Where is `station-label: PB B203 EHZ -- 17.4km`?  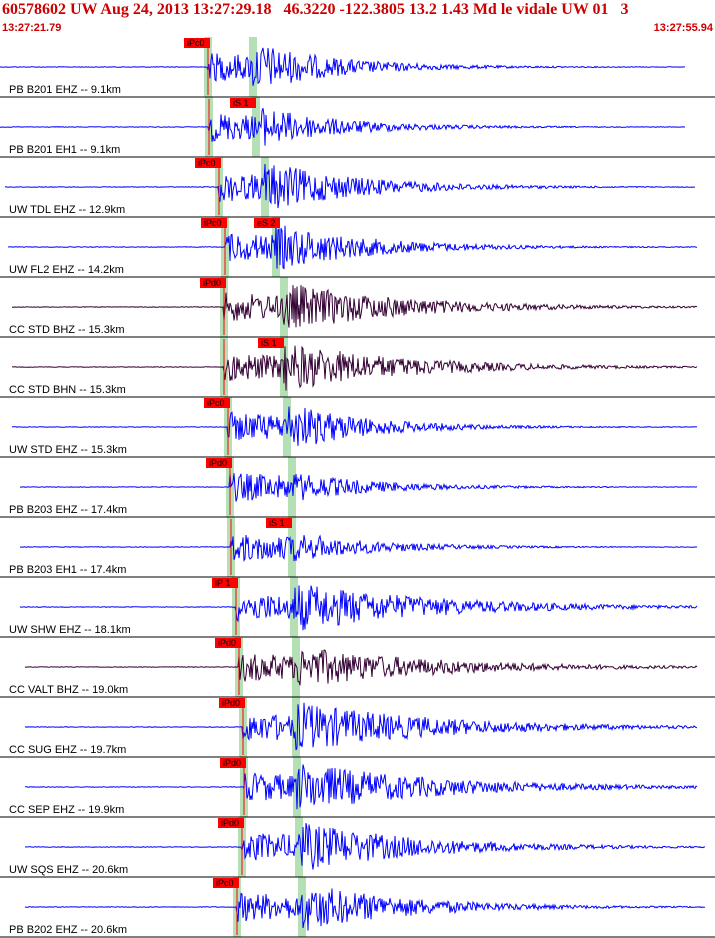 station-label: PB B203 EHZ -- 17.4km is located at coordinates (68, 510).